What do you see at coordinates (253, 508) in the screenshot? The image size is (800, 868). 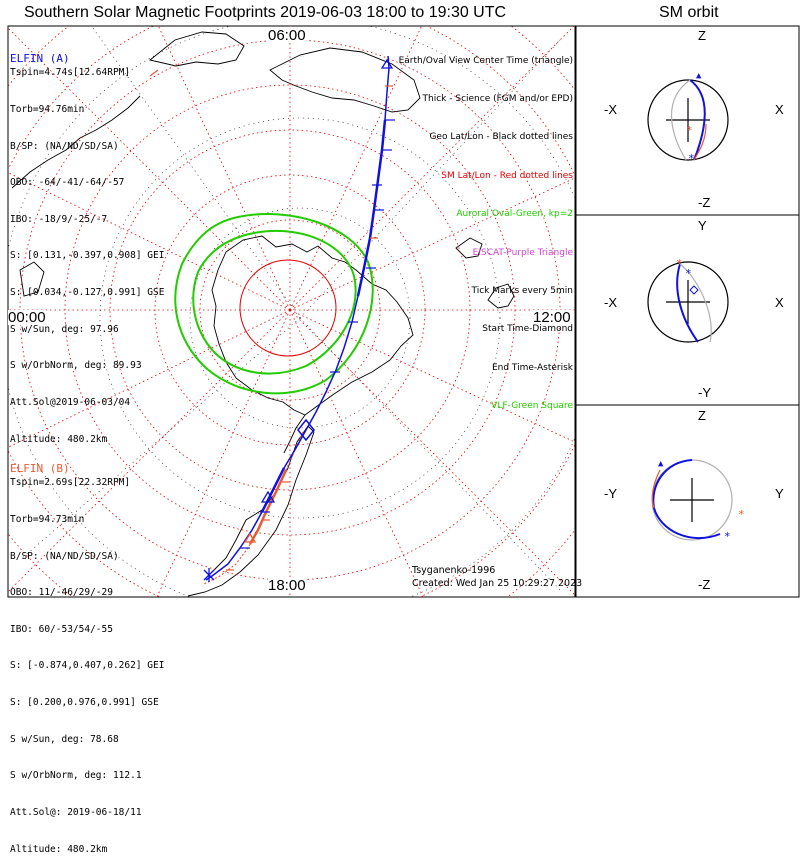 I see `elfin-b-track` at bounding box center [253, 508].